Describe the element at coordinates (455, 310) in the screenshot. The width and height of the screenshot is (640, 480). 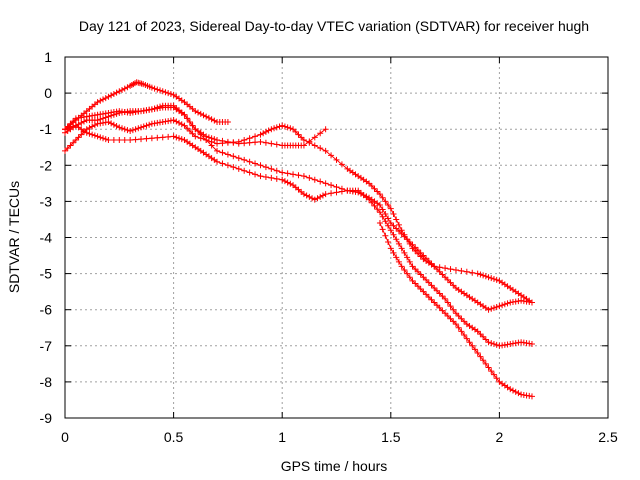
I see `series-arc-f` at that location.